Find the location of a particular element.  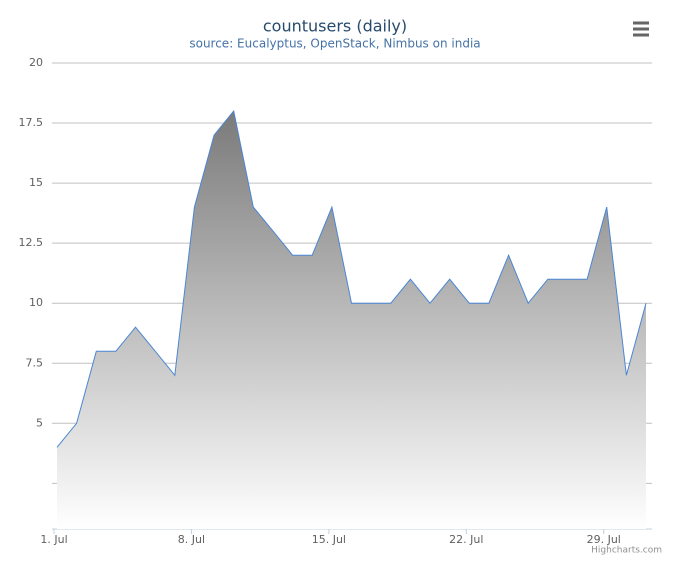

x-tick-label: 29. Jul is located at coordinates (604, 539).